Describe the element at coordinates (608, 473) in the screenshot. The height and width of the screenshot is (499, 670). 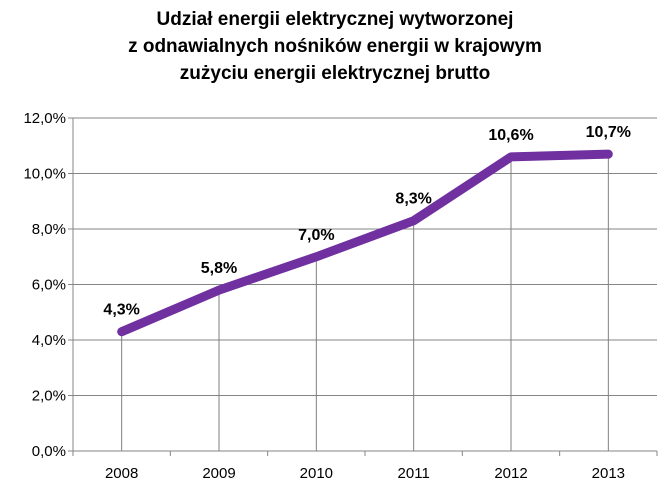
I see `x-tick-label: 2013` at that location.